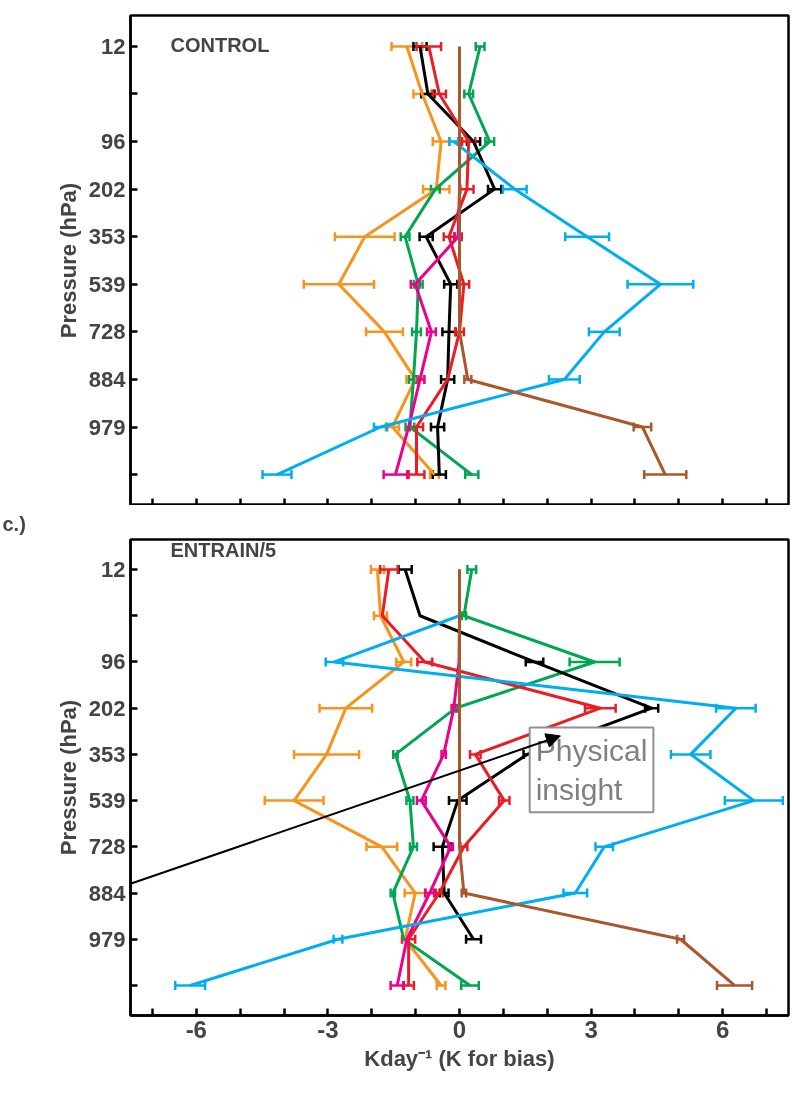  What do you see at coordinates (591, 770) in the screenshot?
I see `annotation: Physical insight` at bounding box center [591, 770].